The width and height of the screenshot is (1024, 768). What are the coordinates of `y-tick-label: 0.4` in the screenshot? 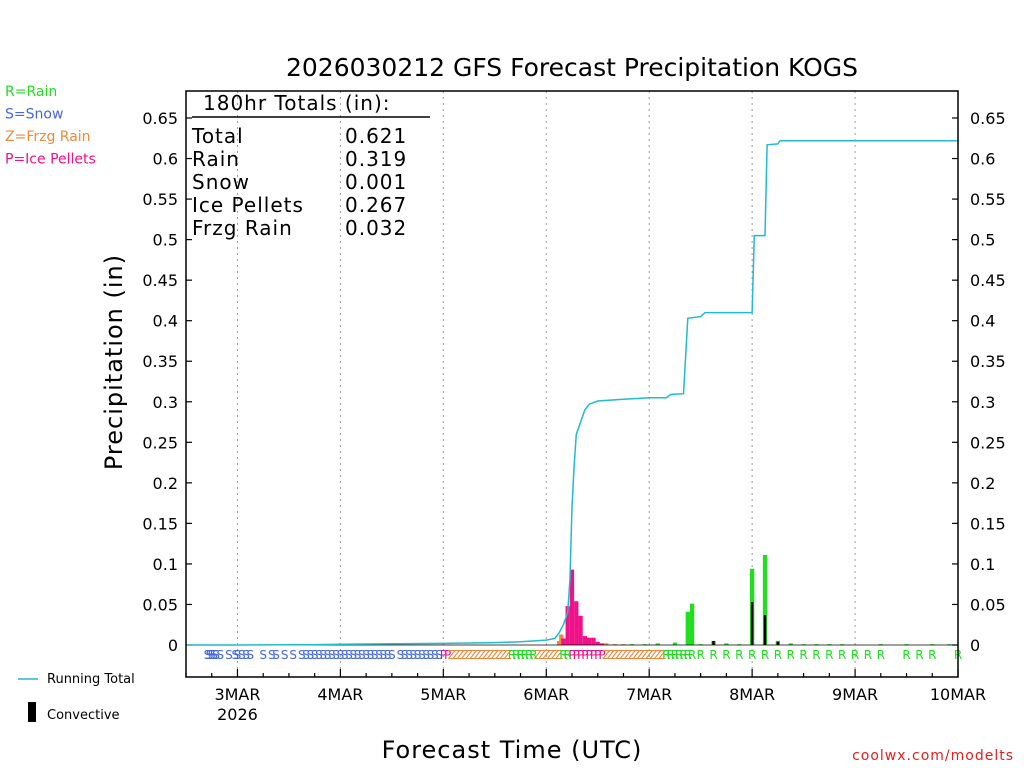 It's located at (165, 321).